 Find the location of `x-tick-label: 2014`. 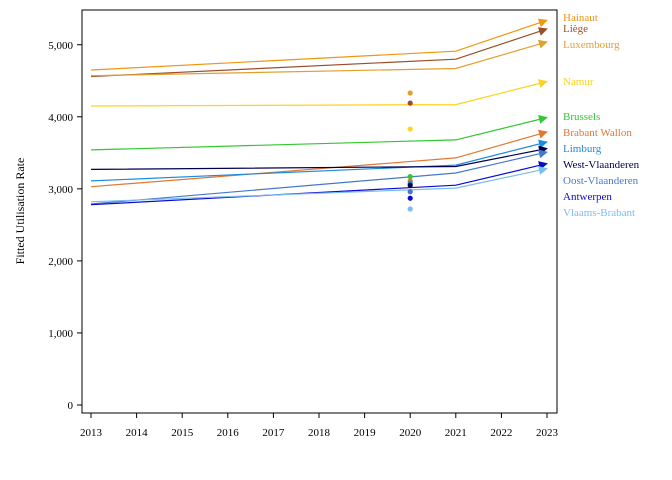

x-tick-label: 2014 is located at coordinates (137, 433).